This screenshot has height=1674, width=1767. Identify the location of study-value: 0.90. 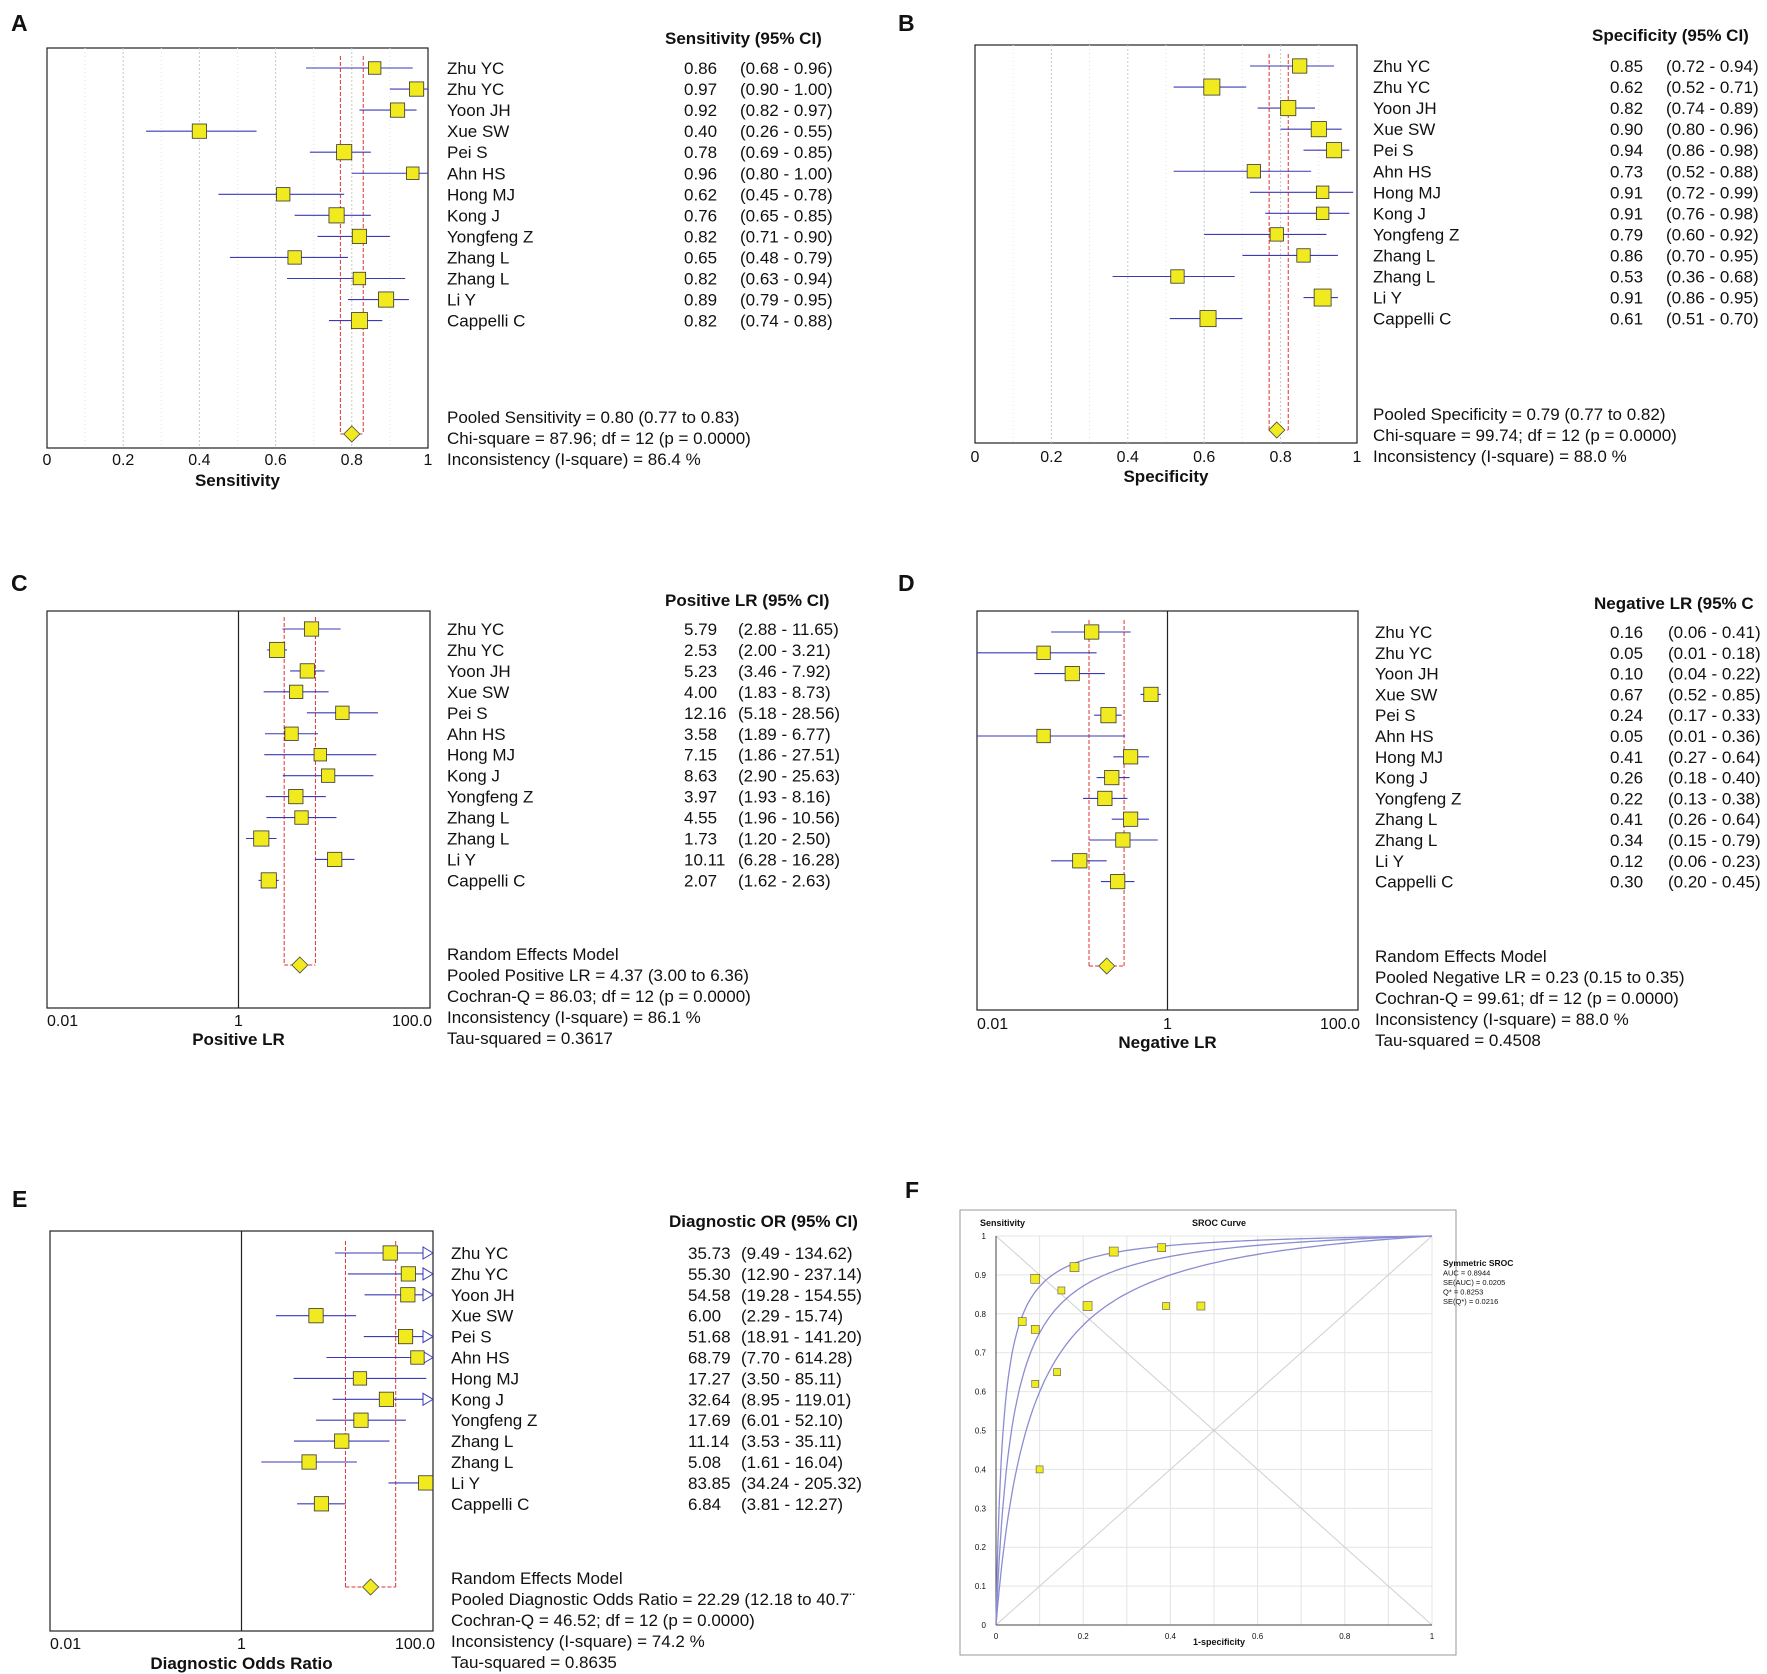
(1626, 129).